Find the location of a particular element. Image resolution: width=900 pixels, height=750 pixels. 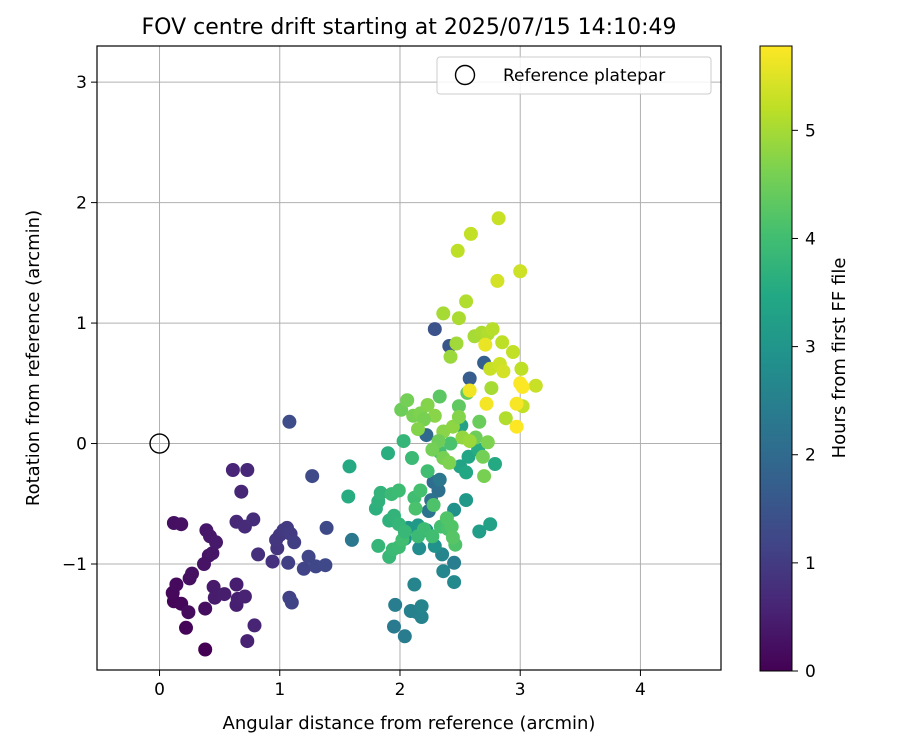

reference-platepar-marker is located at coordinates (159, 443).